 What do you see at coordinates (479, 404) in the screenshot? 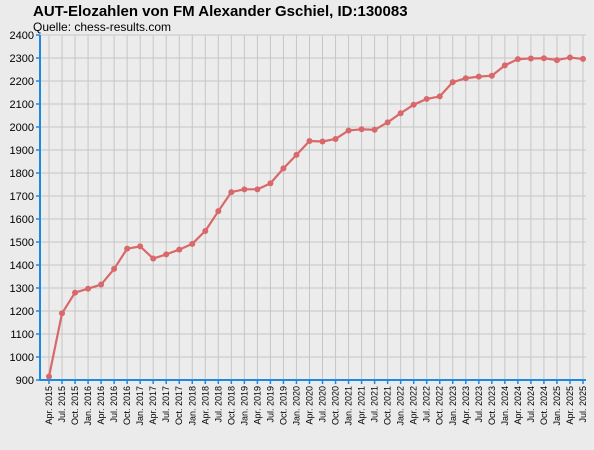
I see `x-tick-label: Jul. 2023` at bounding box center [479, 404].